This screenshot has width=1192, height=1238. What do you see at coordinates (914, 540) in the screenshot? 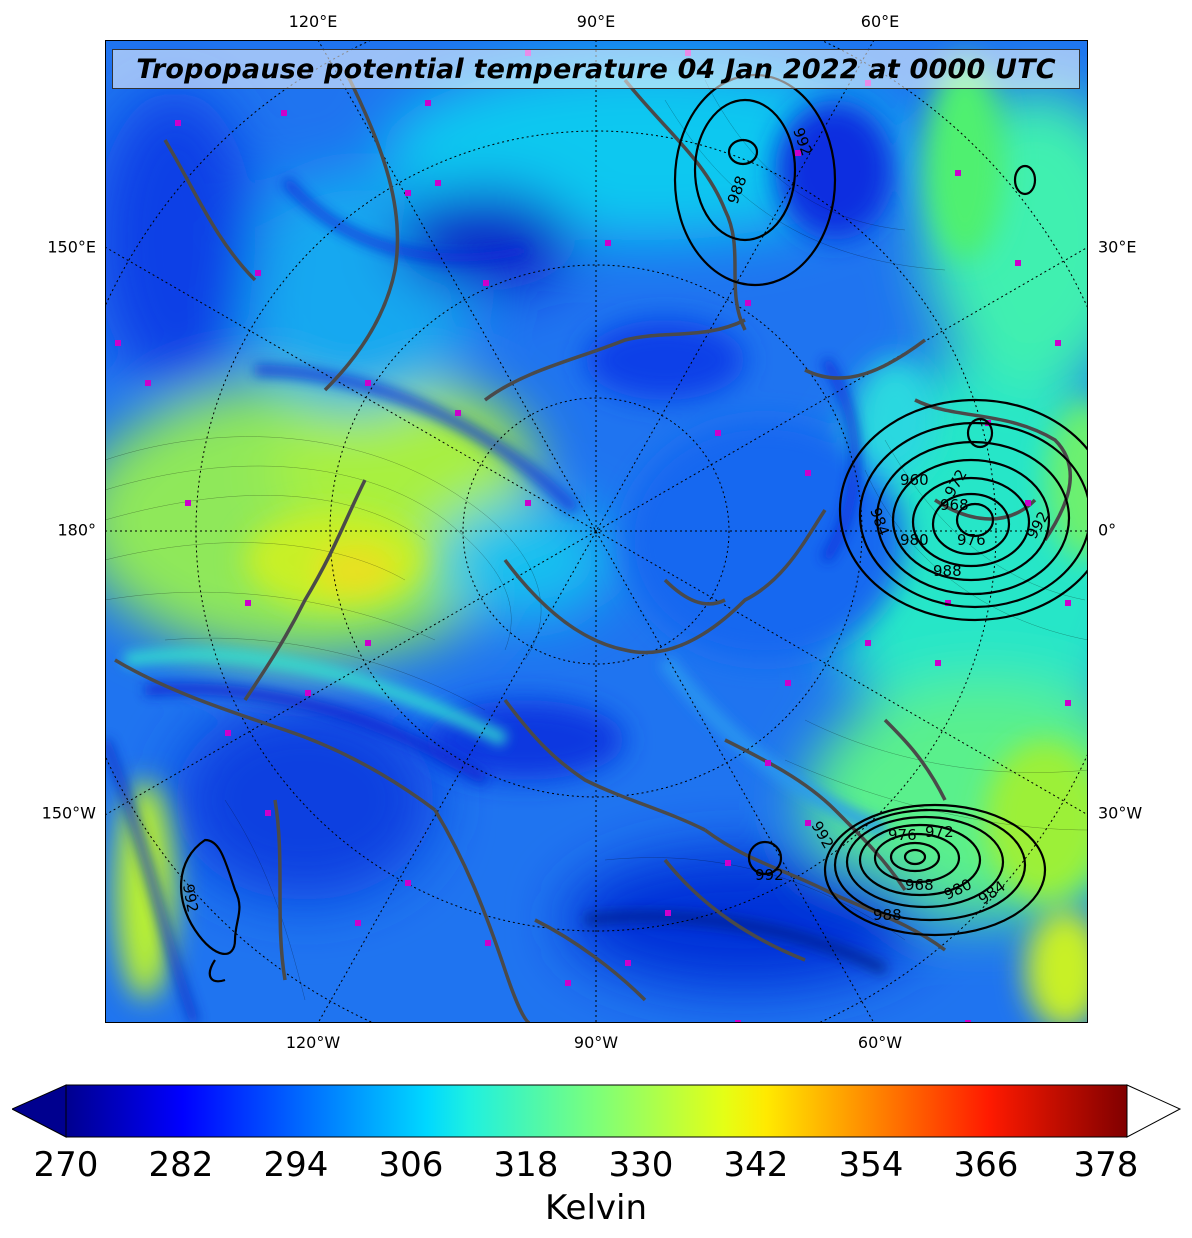
I see `contour-label: 980` at bounding box center [914, 540].